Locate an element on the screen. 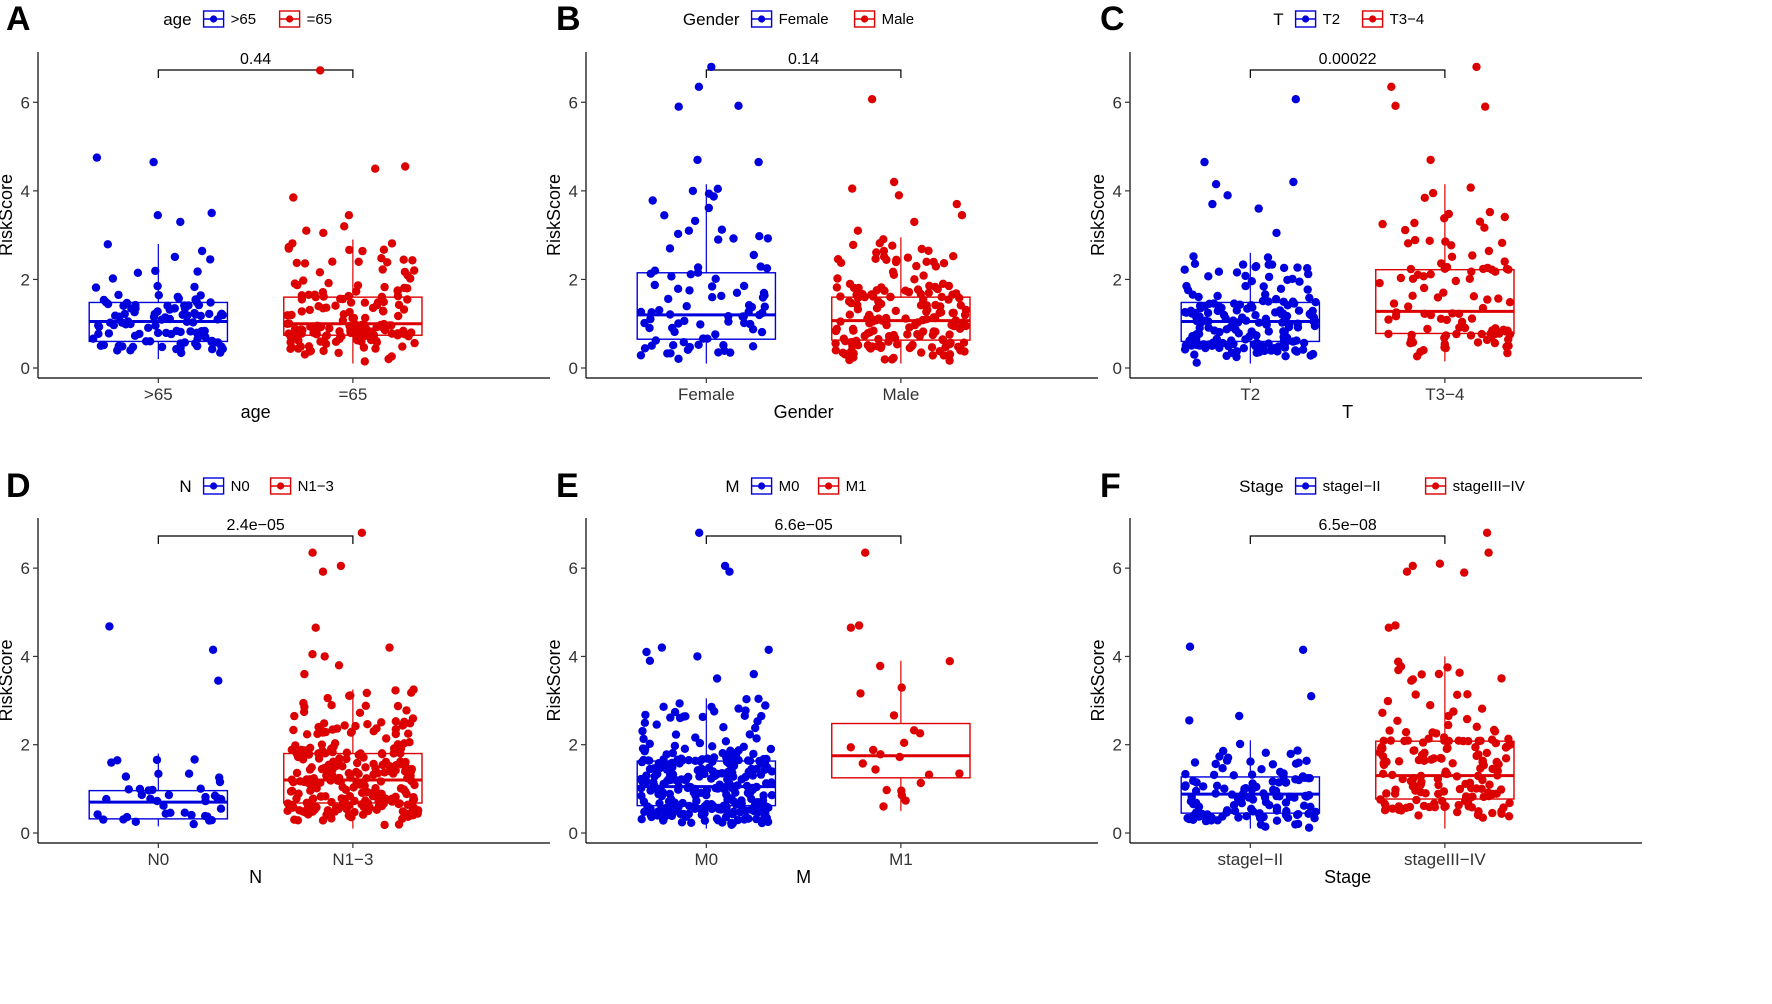 This screenshot has height=1004, width=1772. x-tick-label: Male is located at coordinates (900, 394).